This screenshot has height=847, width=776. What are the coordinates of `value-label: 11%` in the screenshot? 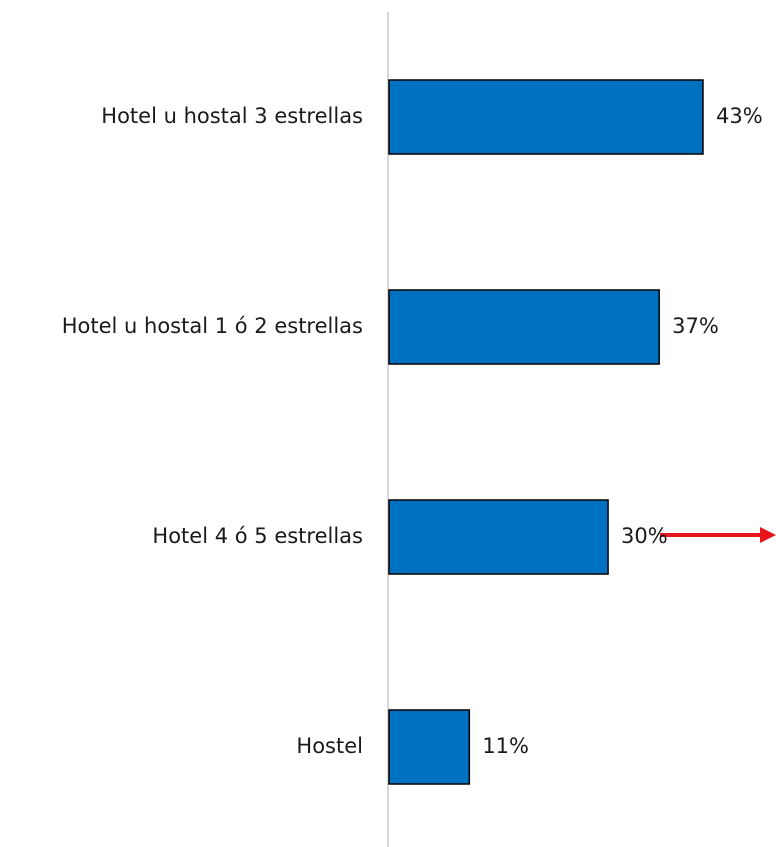 It's located at (505, 746).